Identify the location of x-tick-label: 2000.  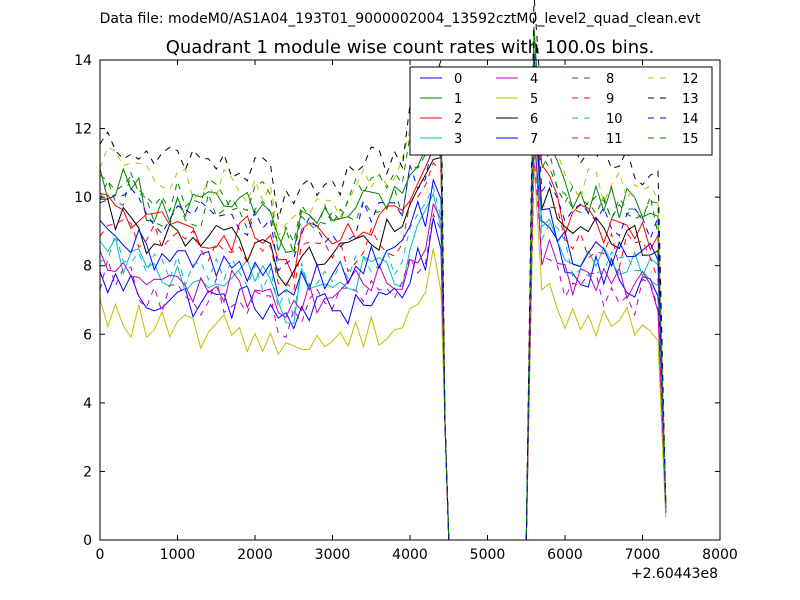
(255, 555).